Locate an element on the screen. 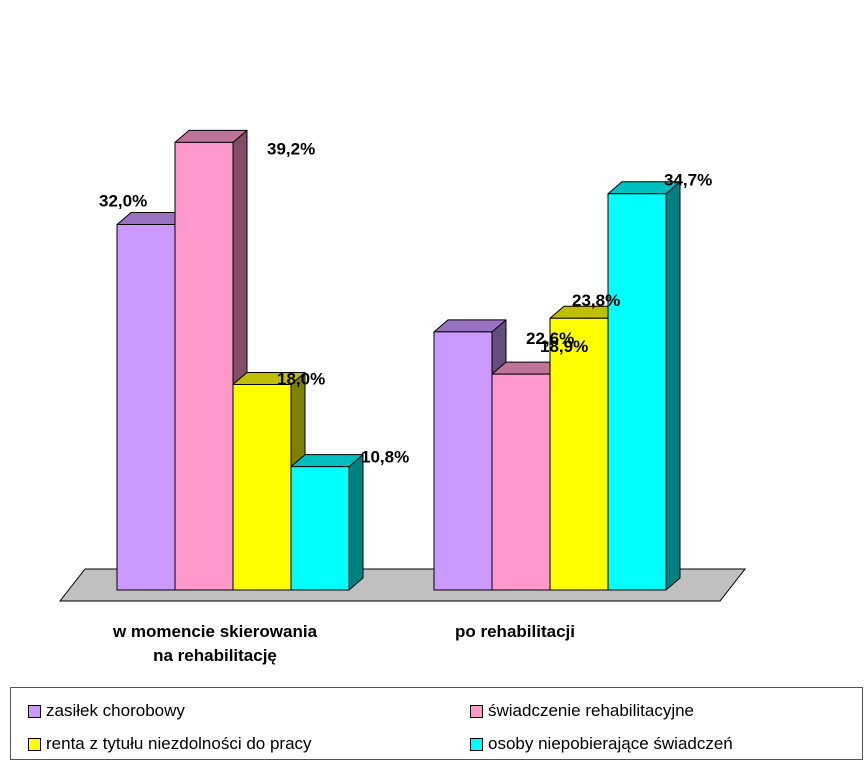  value-label-1-2: 22,6% is located at coordinates (550, 338).